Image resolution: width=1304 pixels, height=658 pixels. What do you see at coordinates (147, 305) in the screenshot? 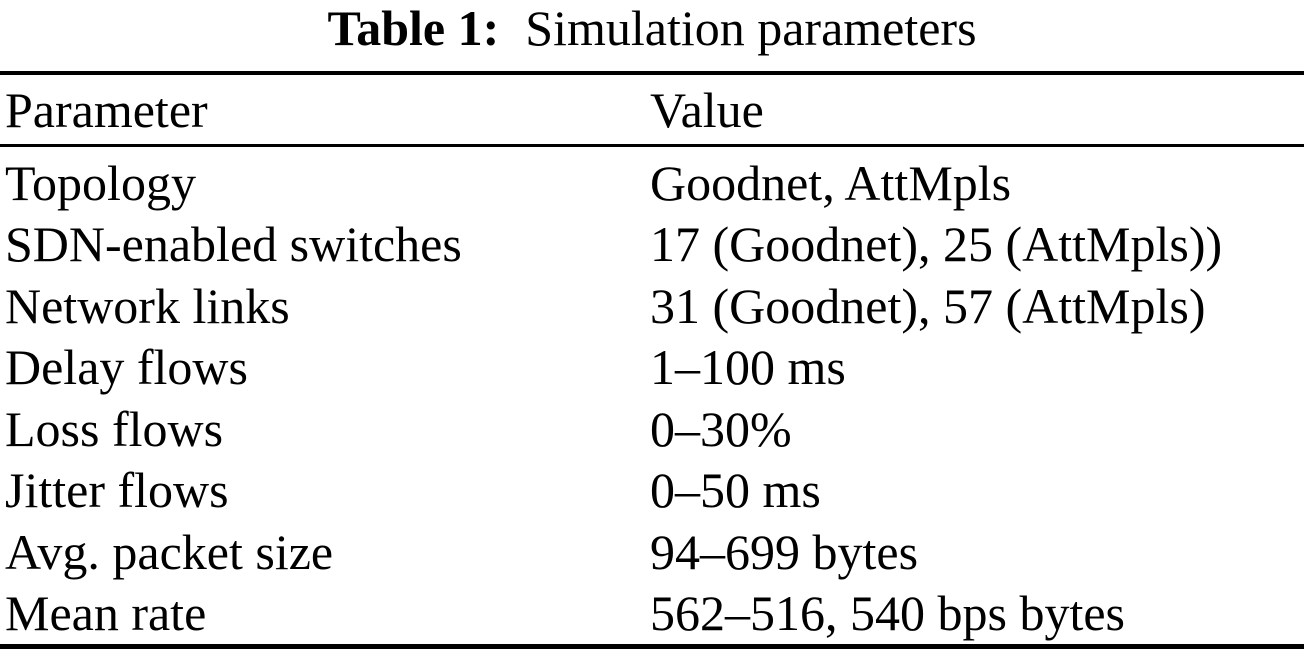
I see `parameter-cell: Network links` at bounding box center [147, 305].